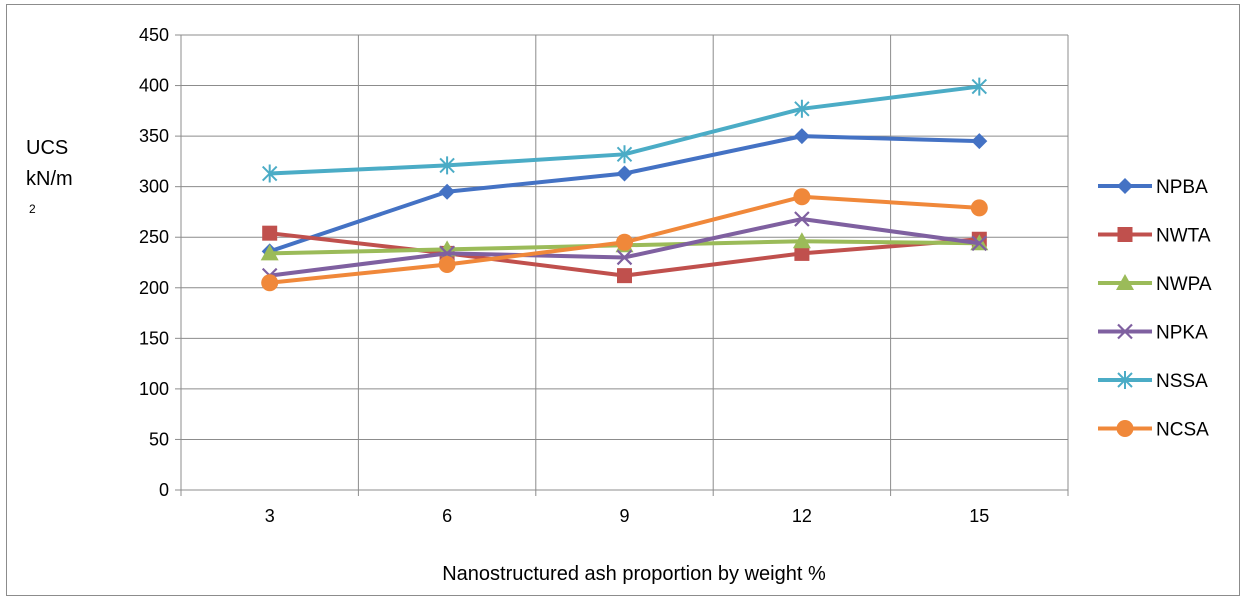  What do you see at coordinates (1182, 381) in the screenshot?
I see `legend-label-nssa: NSSA` at bounding box center [1182, 381].